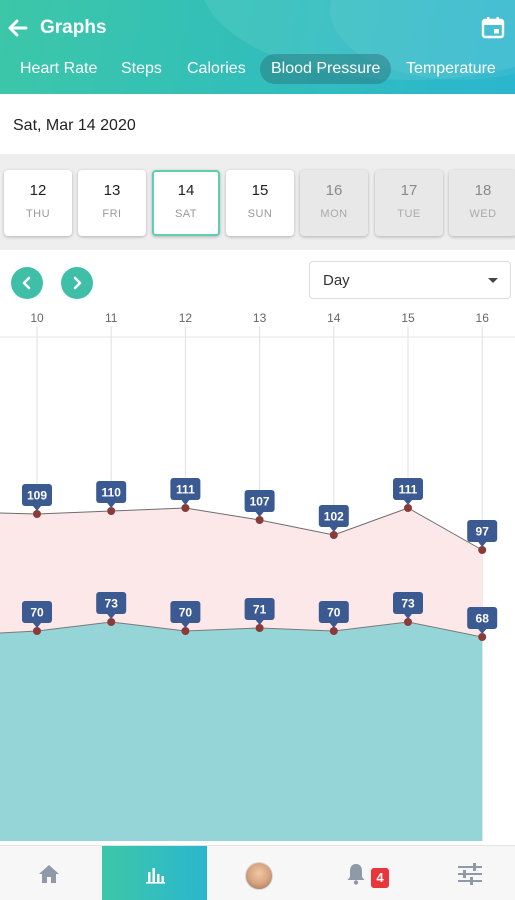 Image resolution: width=515 pixels, height=900 pixels. I want to click on nav-home, so click(51, 873).